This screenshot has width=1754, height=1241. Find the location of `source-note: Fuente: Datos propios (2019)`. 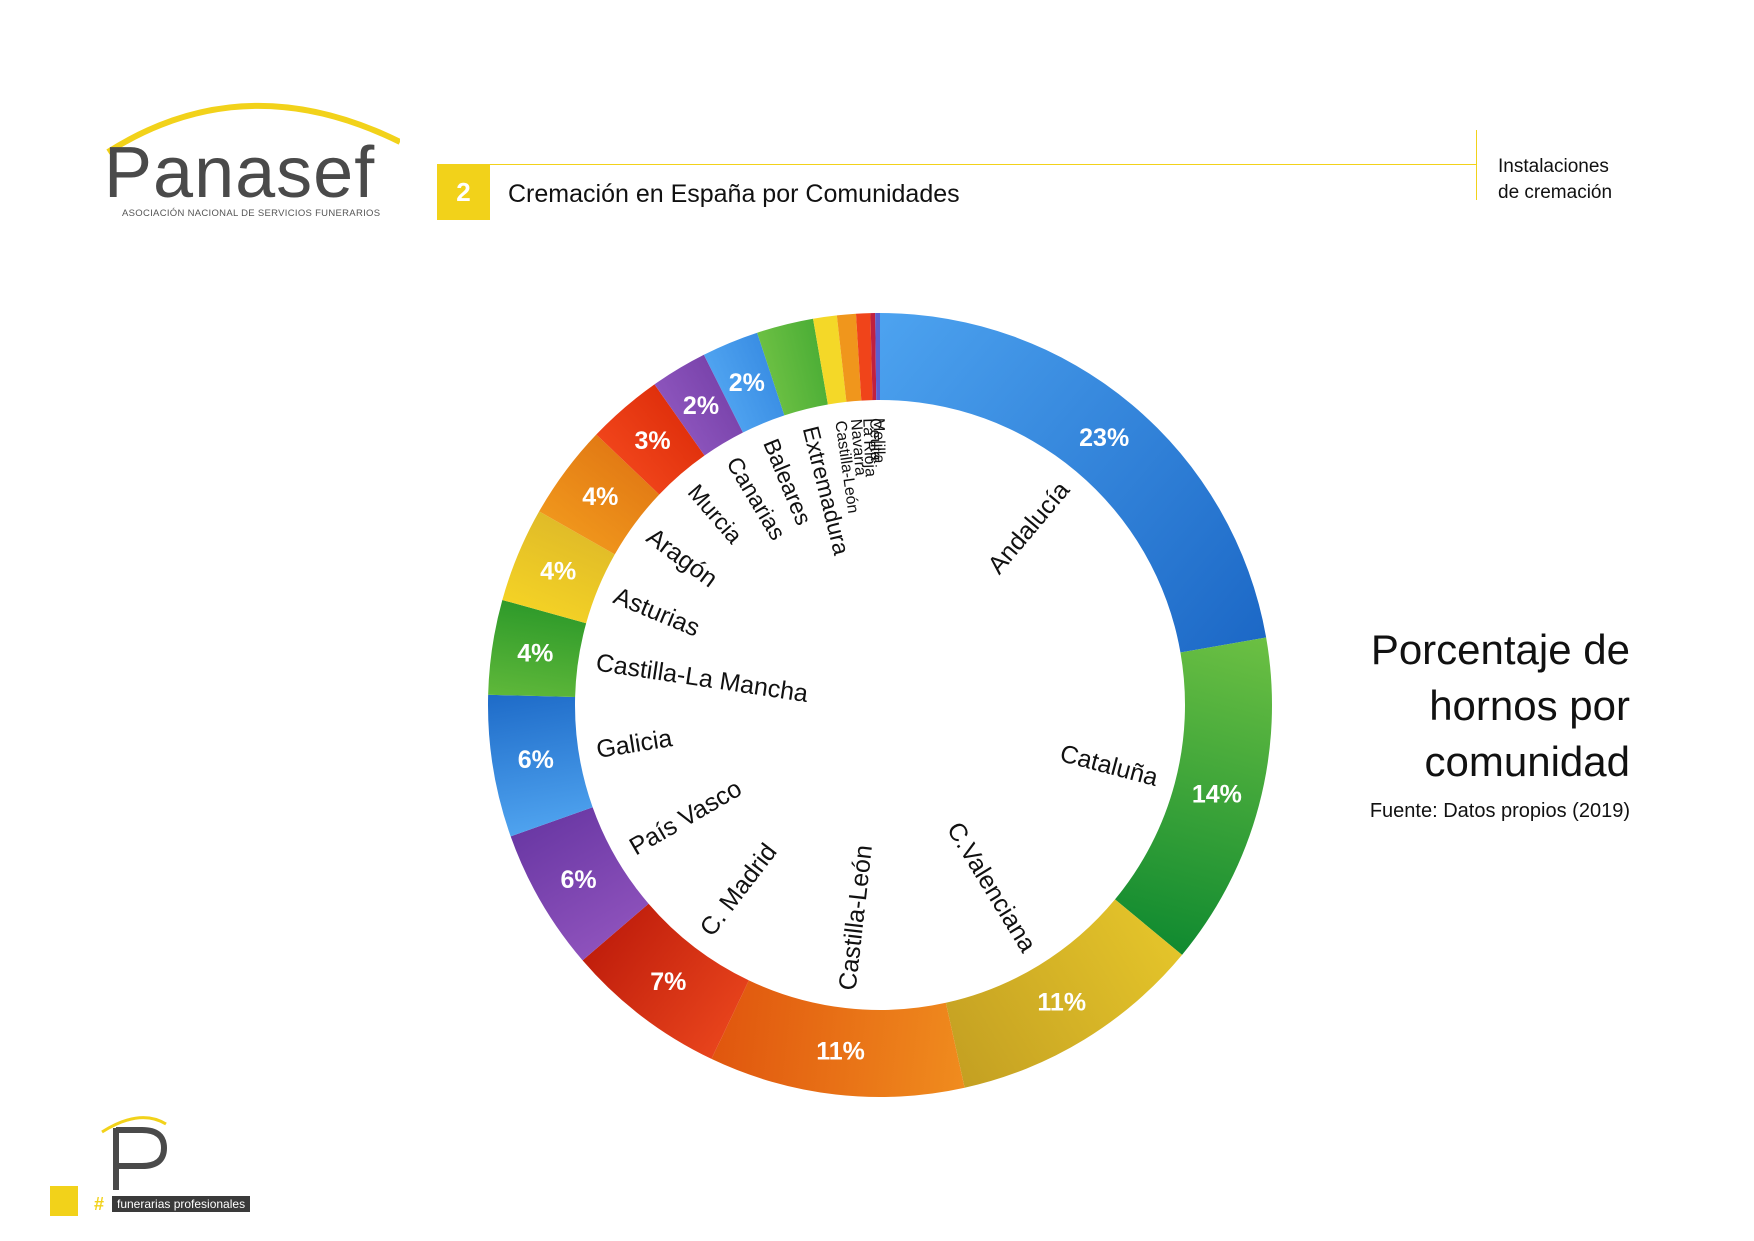

source-note: Fuente: Datos propios (2019) is located at coordinates (1499, 811).